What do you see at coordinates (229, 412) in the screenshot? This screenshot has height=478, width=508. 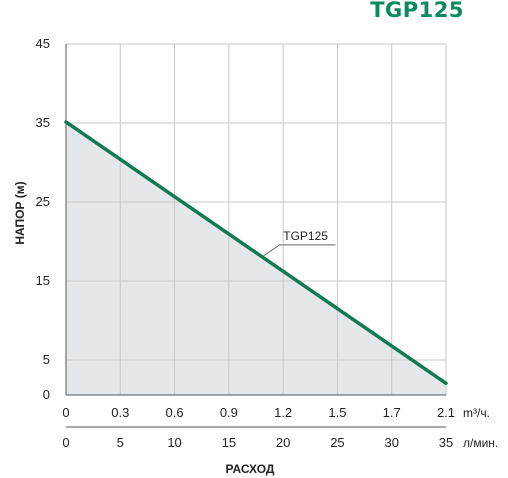 I see `x-tick-label: 0.9` at bounding box center [229, 412].